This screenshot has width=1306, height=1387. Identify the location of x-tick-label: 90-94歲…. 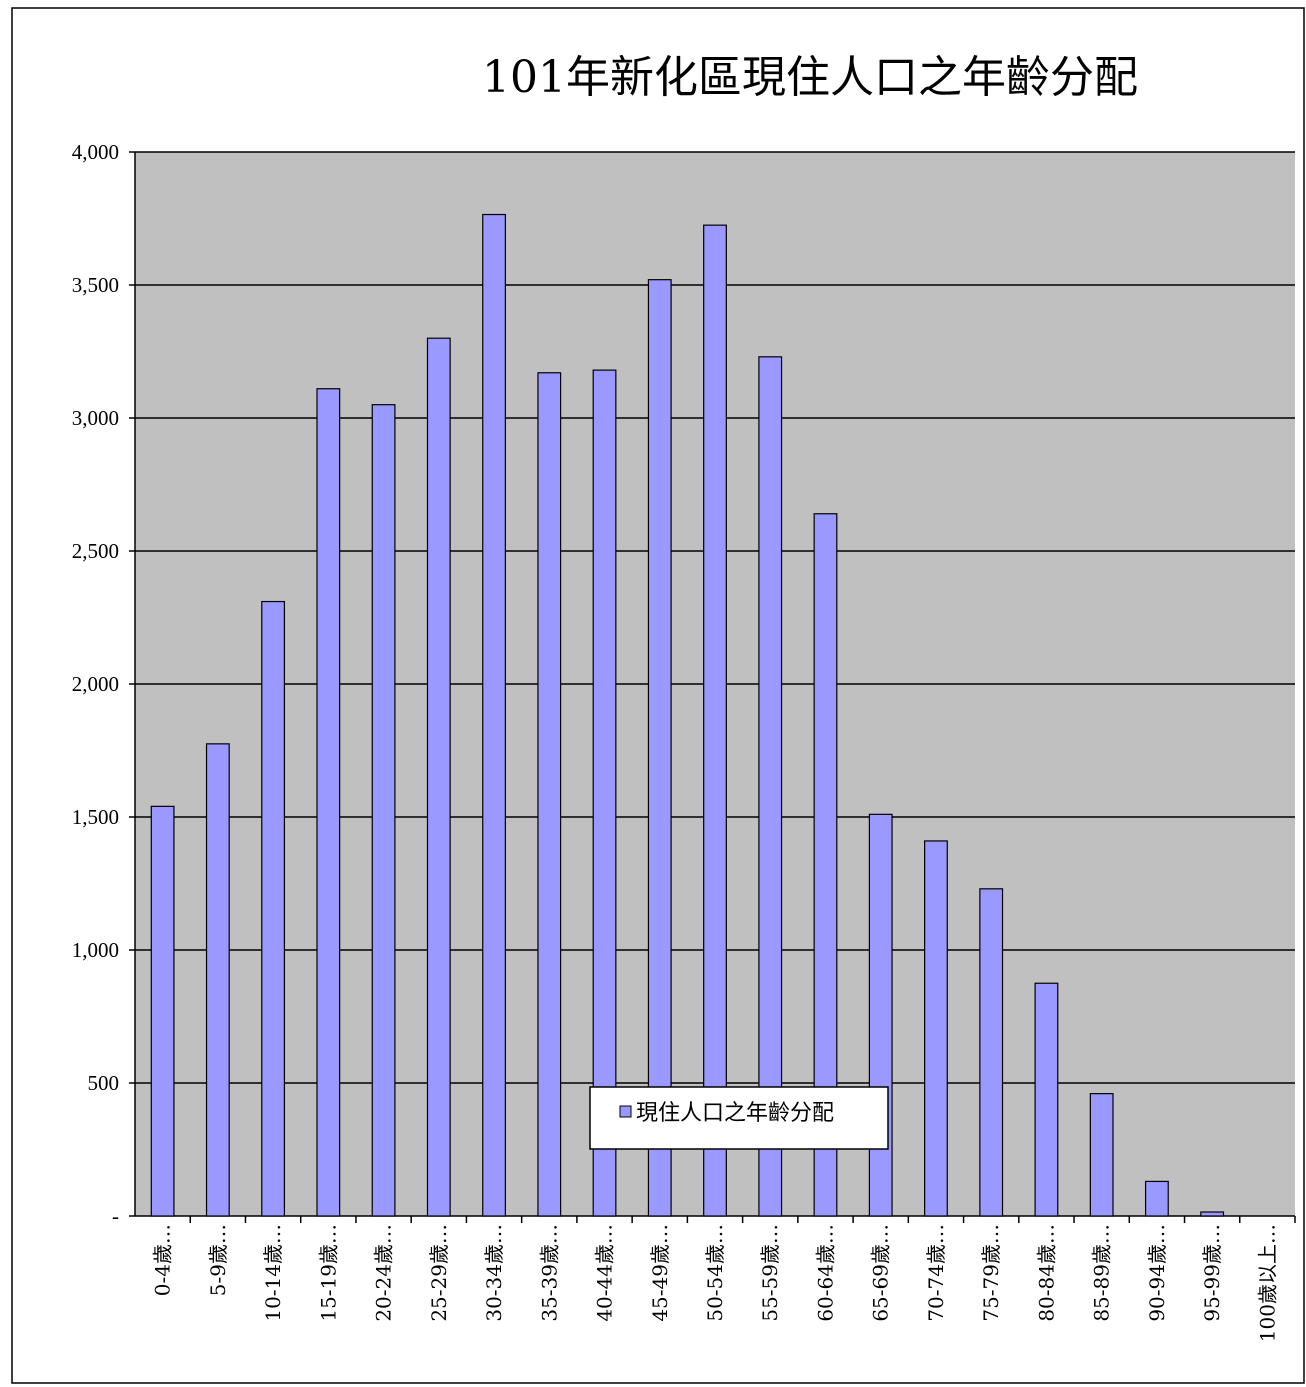
(1157, 1273).